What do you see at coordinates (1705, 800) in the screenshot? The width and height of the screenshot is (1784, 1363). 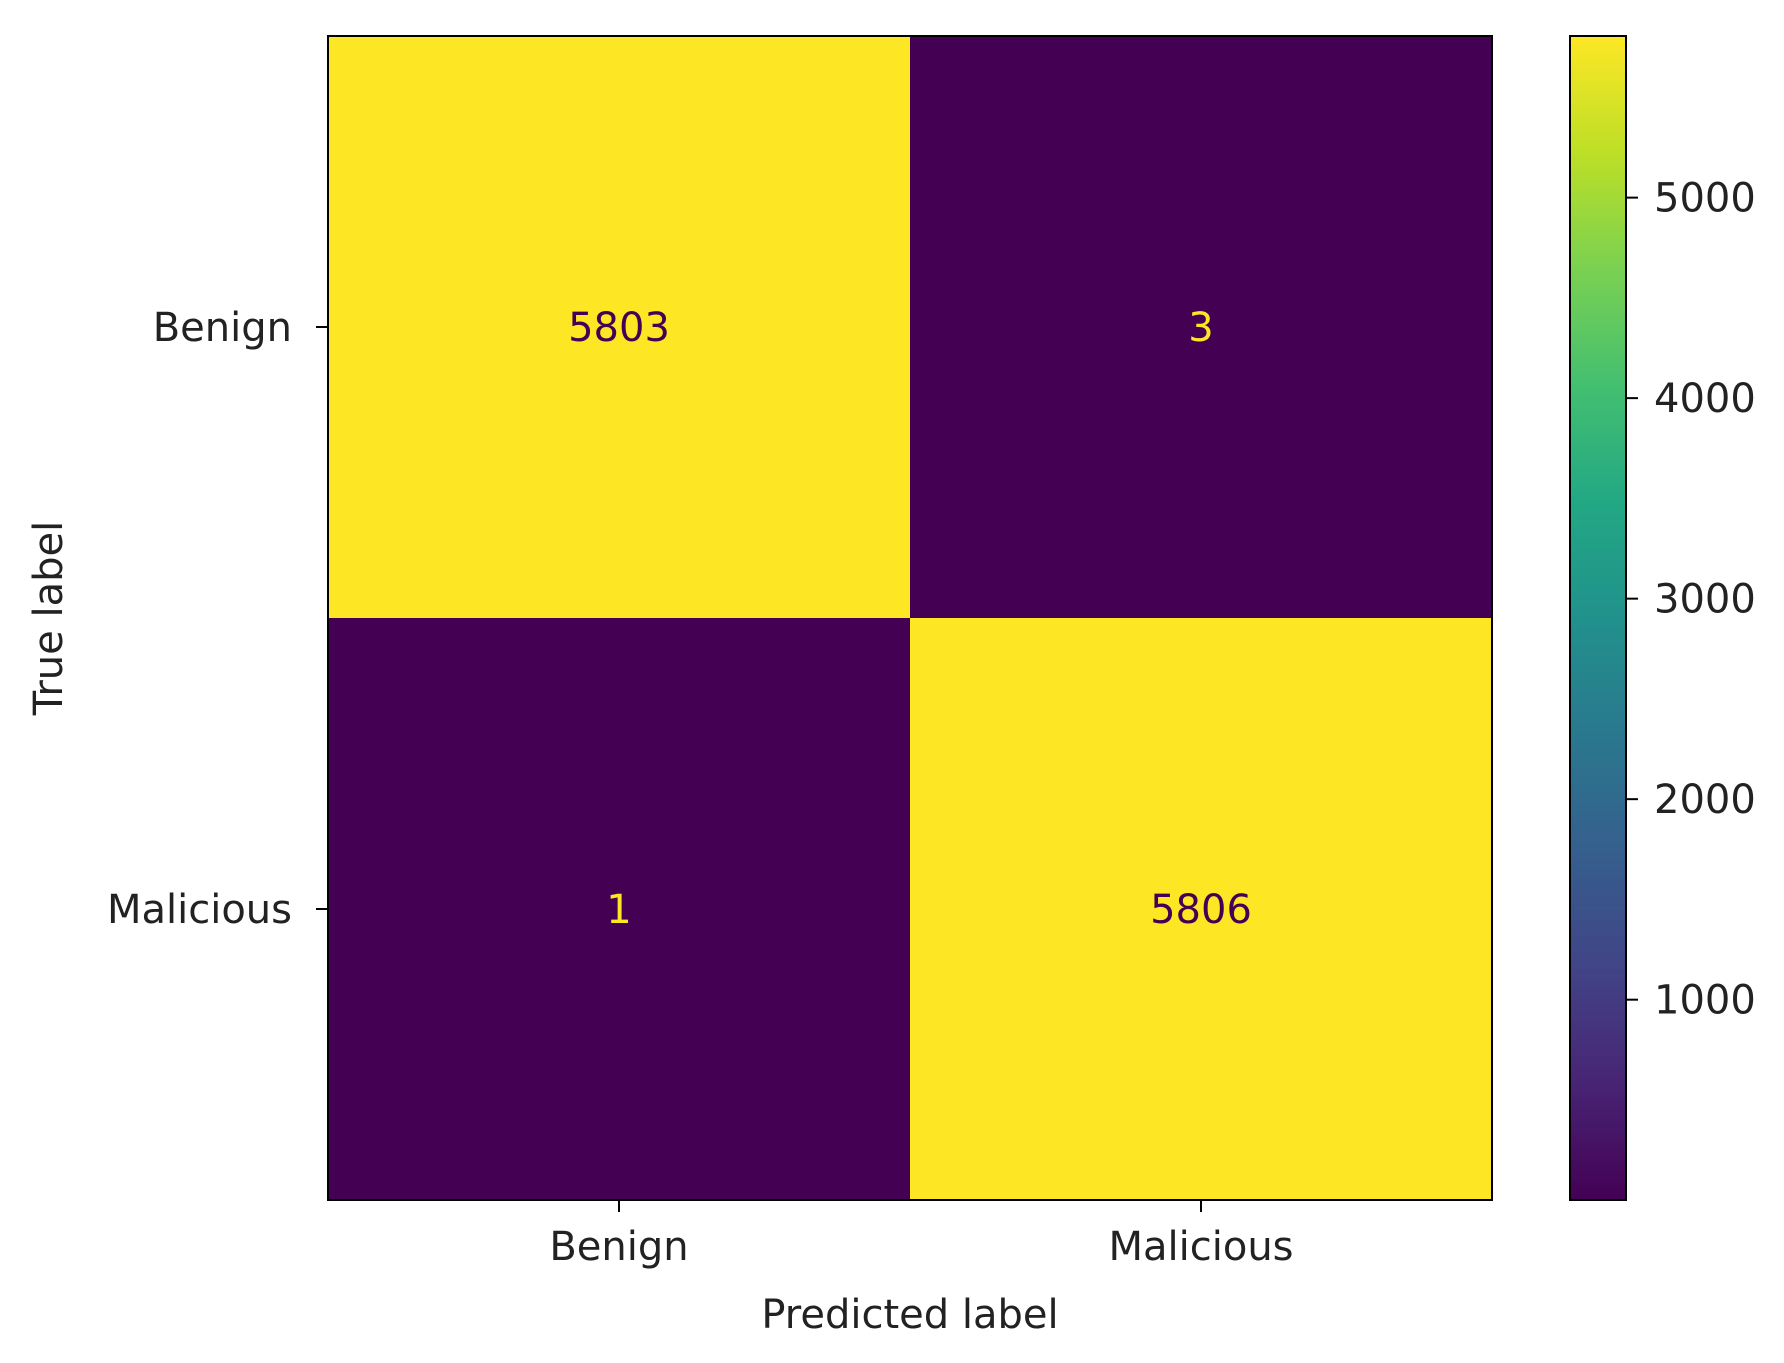 I see `colorbar-tick-label: 2000` at bounding box center [1705, 800].